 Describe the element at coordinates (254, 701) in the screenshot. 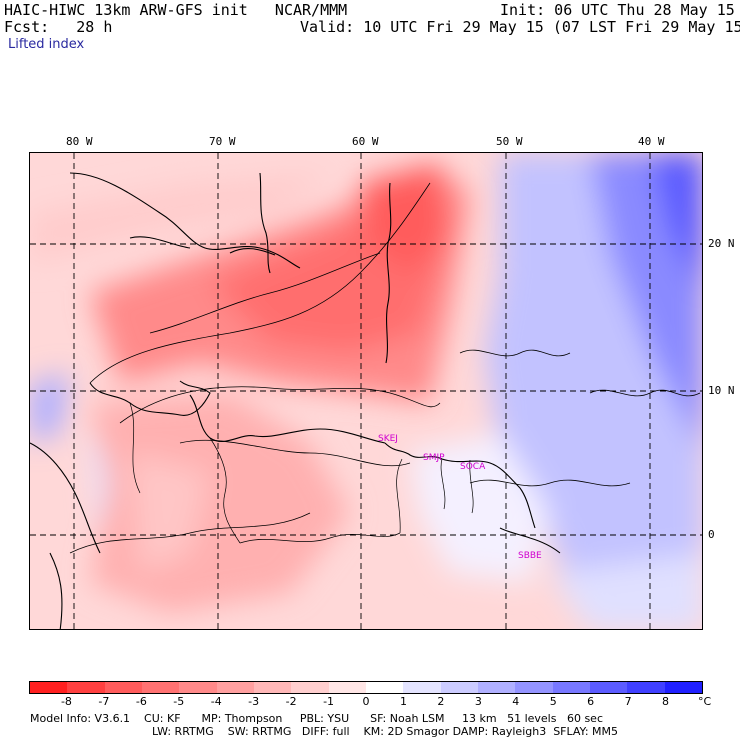

I see `colorbar-tick-label: -3` at that location.